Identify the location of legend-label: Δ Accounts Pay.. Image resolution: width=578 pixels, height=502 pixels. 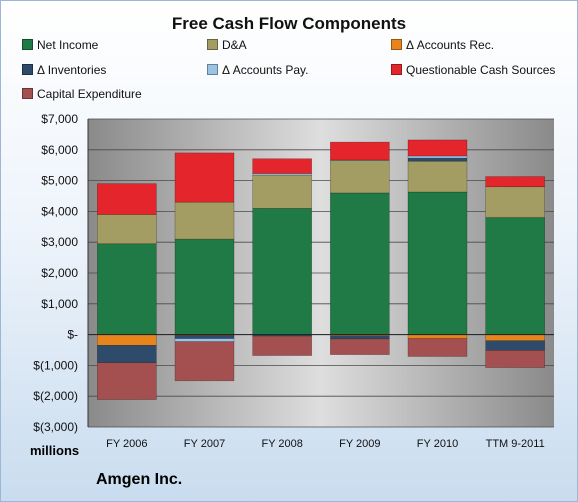
(265, 70).